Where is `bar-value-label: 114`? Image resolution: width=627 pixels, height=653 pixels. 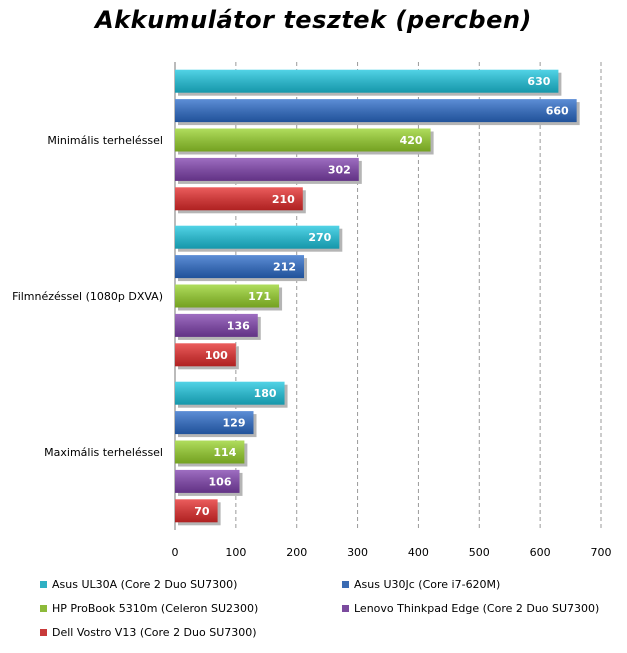 bar-value-label: 114 is located at coordinates (224, 452).